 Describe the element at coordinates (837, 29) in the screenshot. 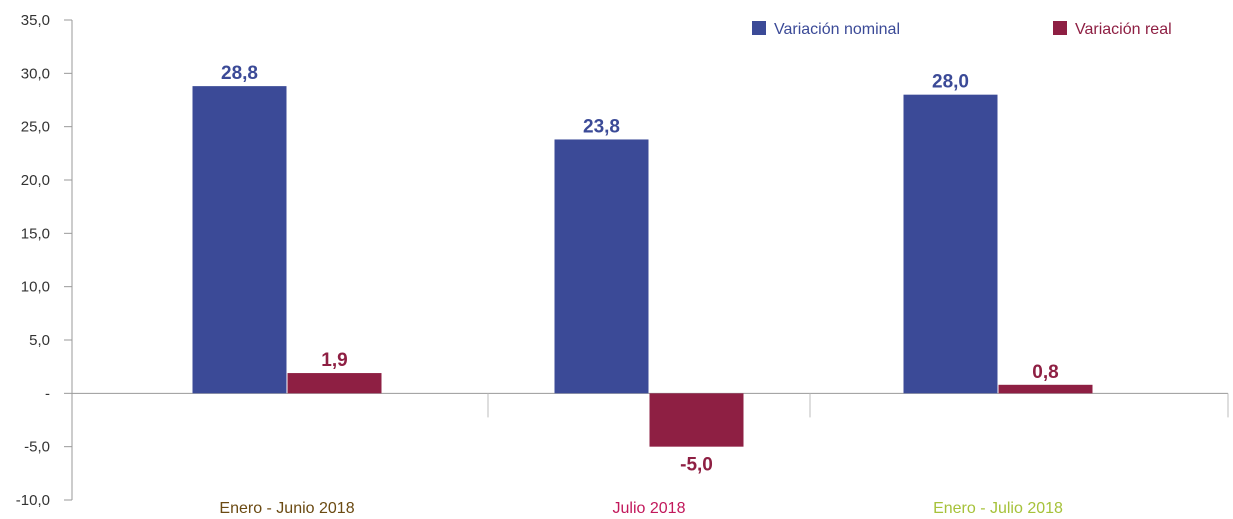

I see `legend-label: Variación nominal` at that location.